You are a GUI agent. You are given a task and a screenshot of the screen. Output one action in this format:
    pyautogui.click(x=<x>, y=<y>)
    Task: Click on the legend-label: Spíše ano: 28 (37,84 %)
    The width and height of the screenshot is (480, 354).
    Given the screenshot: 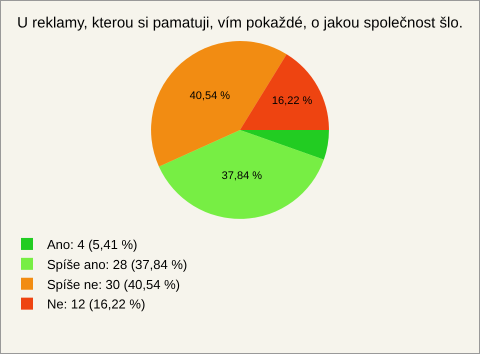 What is the action you would take?
    pyautogui.click(x=117, y=264)
    